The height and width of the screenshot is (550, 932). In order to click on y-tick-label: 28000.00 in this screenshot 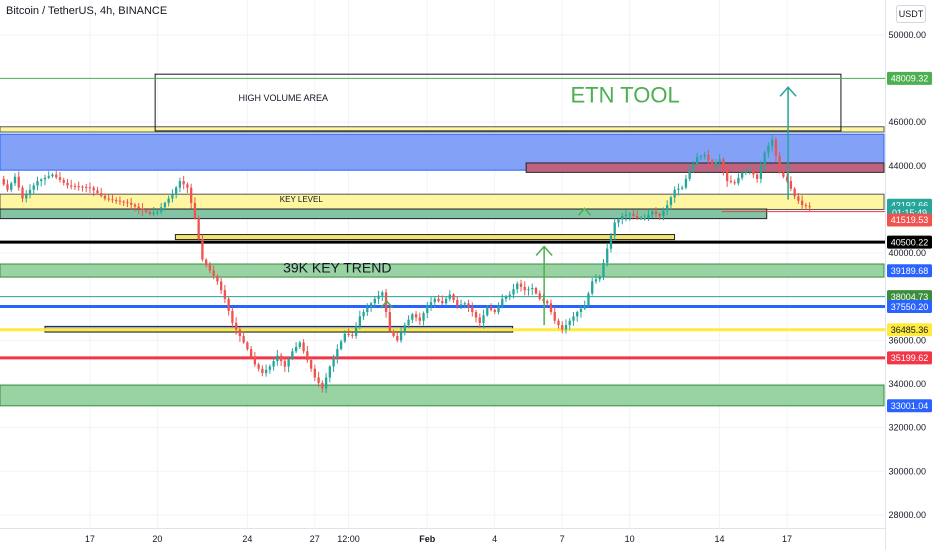, I will do `click(907, 515)`.